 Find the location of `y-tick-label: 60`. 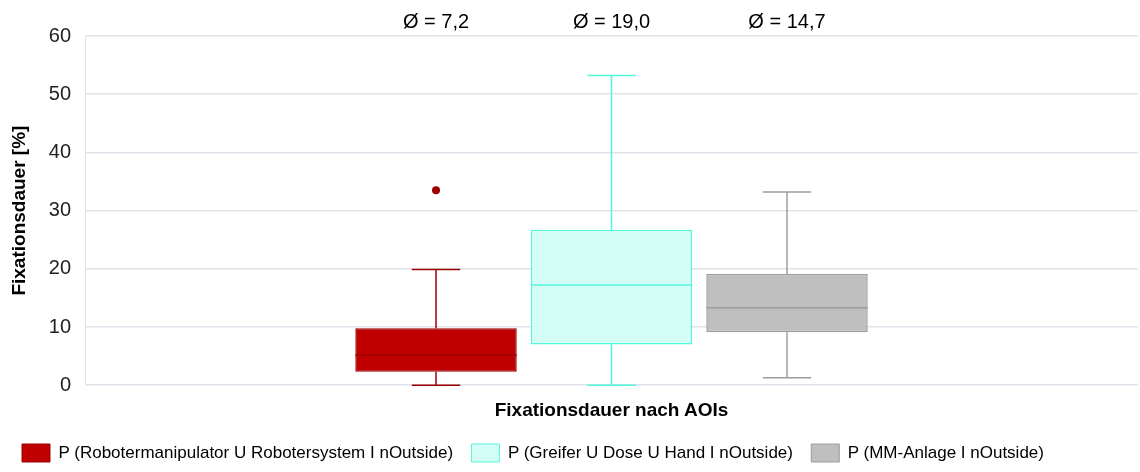

y-tick-label: 60 is located at coordinates (60, 34).